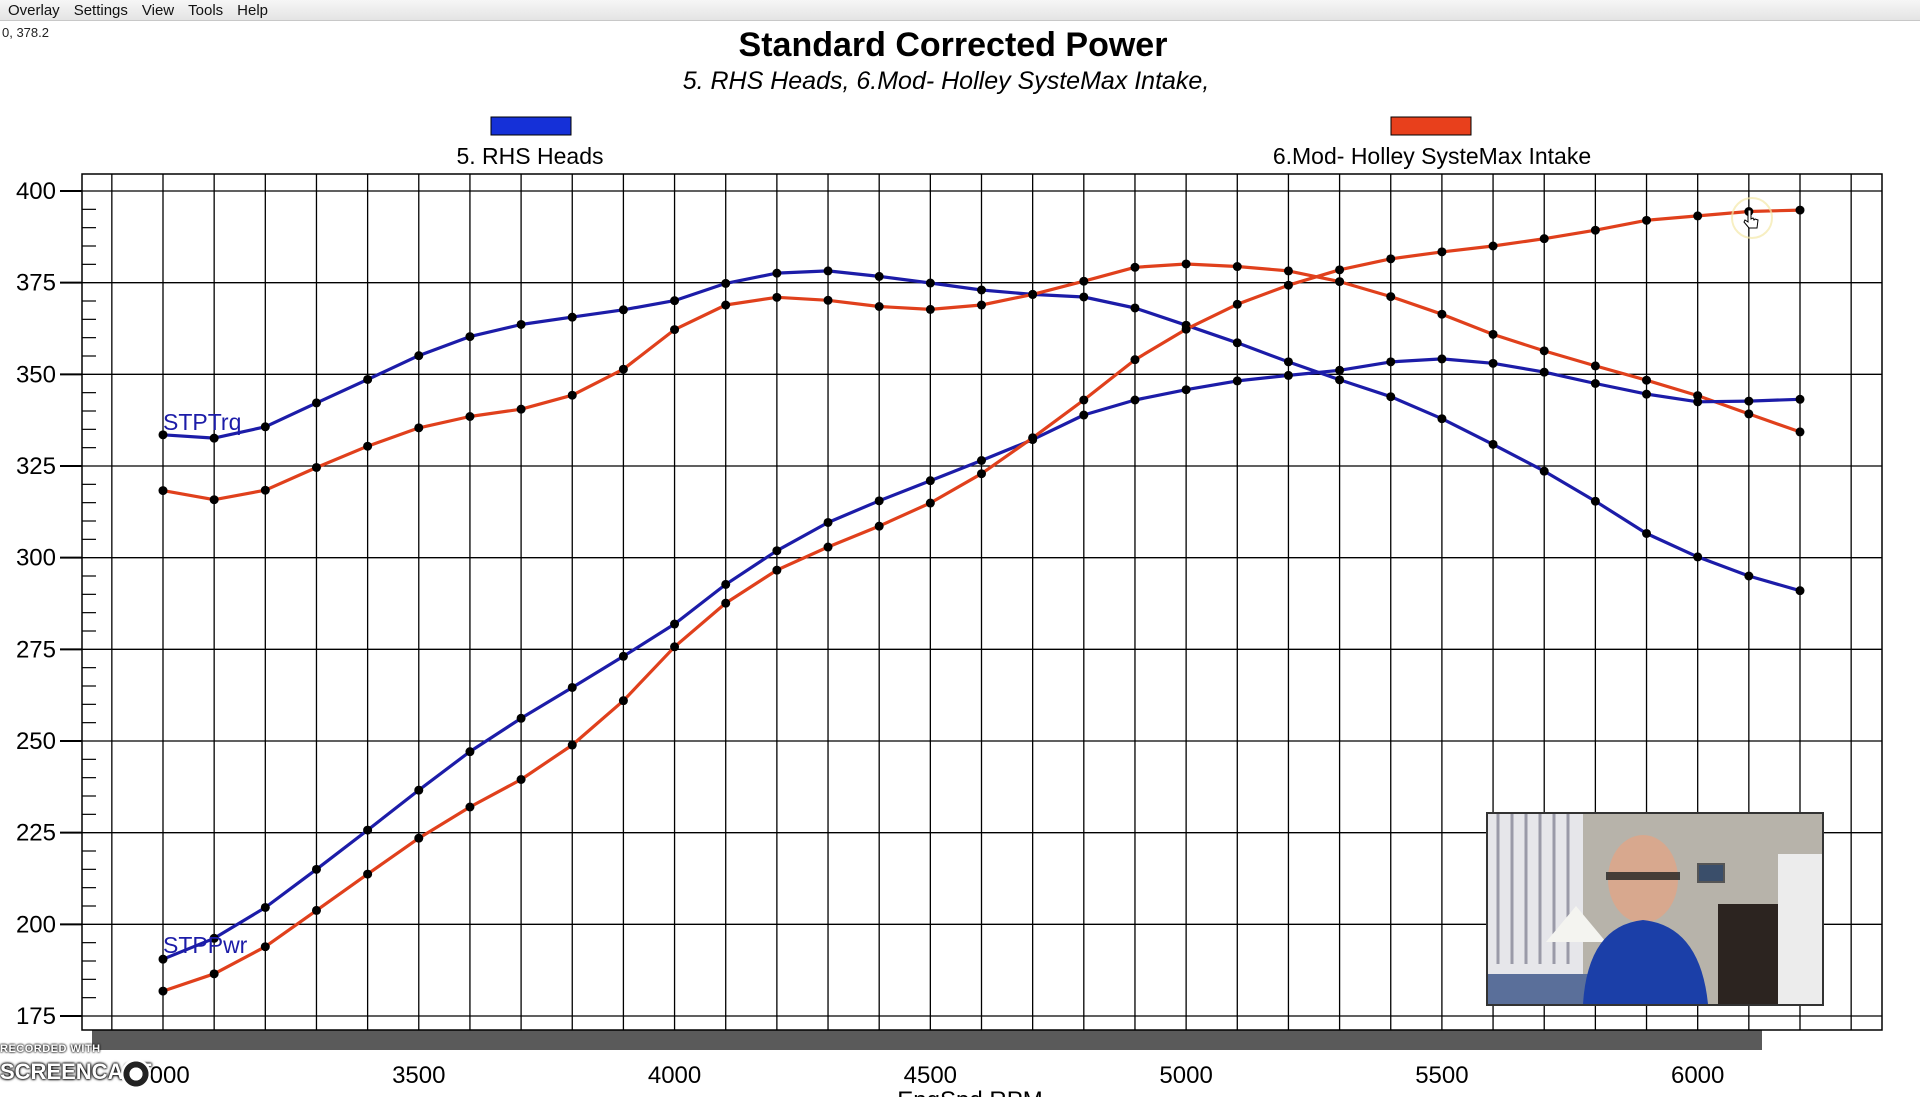 This screenshot has width=1920, height=1097. What do you see at coordinates (34, 10) in the screenshot?
I see `menu-overlay: Overlay` at bounding box center [34, 10].